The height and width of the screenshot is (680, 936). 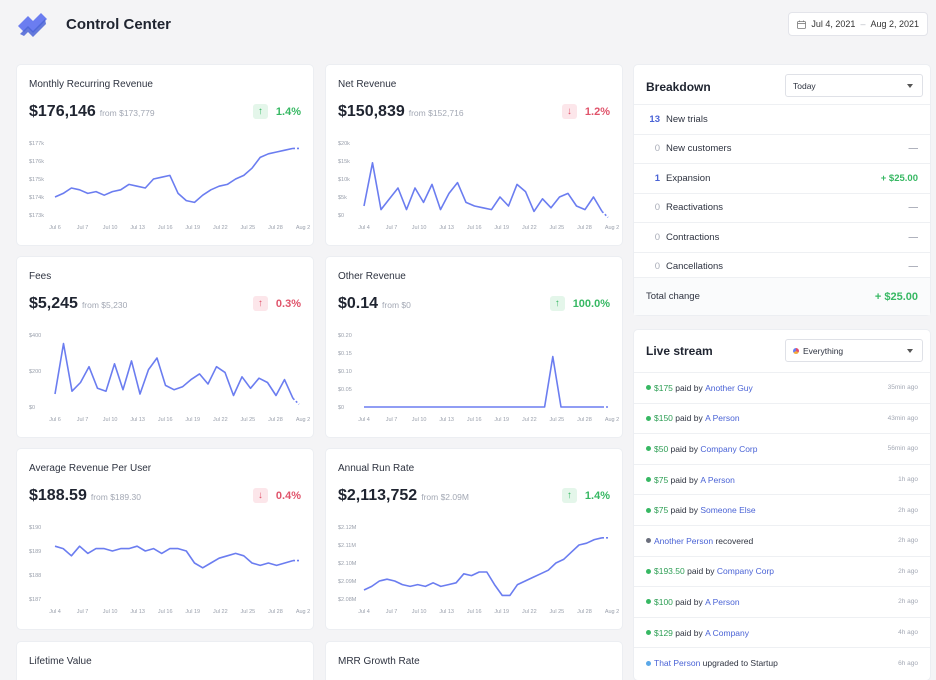 I want to click on metric-delta-value: 0.3%, so click(x=288, y=303).